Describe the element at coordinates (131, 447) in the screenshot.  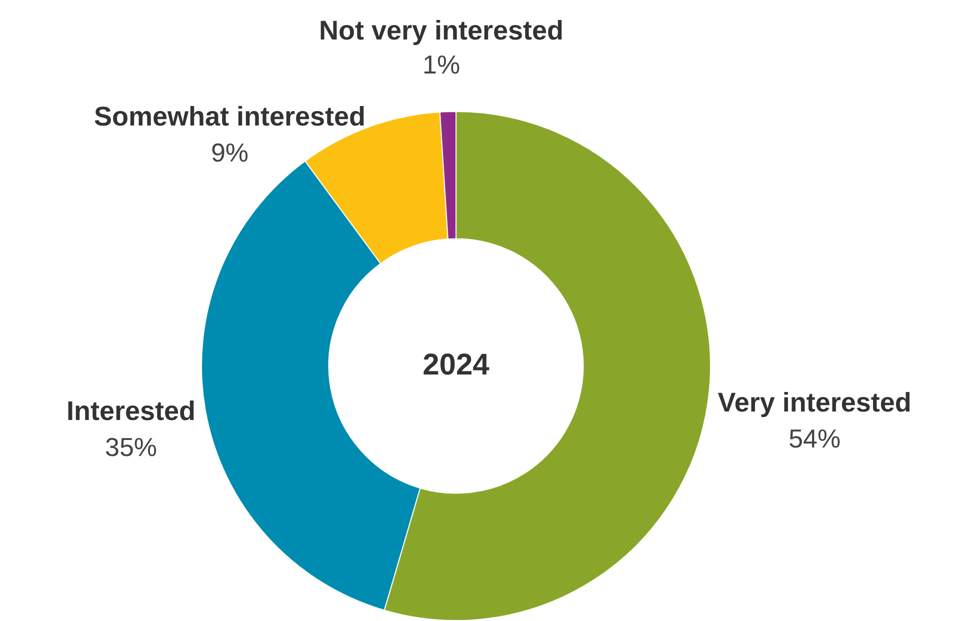
I see `data-label: 35%` at that location.